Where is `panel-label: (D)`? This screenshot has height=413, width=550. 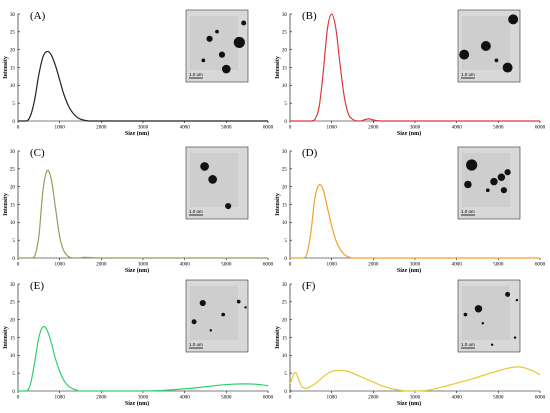
panel-label: (D) is located at coordinates (310, 153).